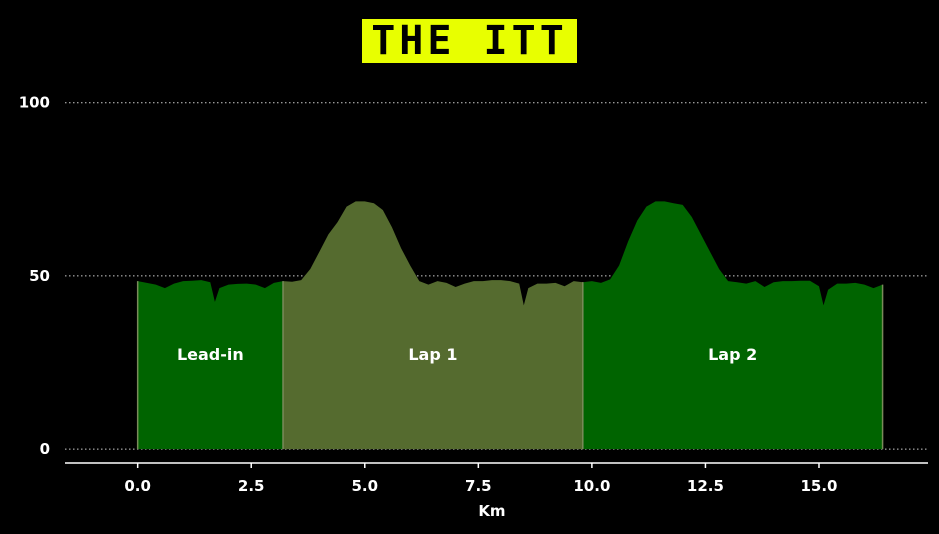  I want to click on segment-label: Lap 1, so click(432, 354).